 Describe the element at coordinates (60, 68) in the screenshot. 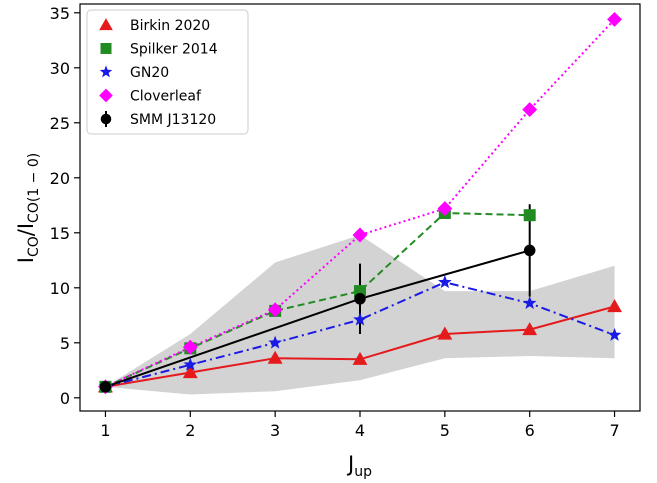

I see `y-tick-label: 30` at that location.